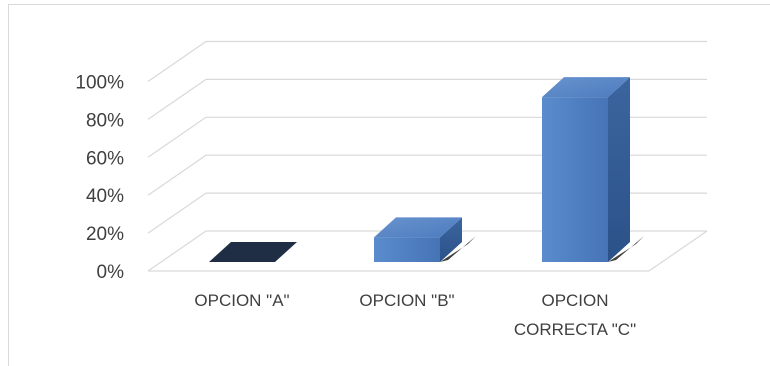  What do you see at coordinates (105, 234) in the screenshot?
I see `y-tick-label: 20%` at bounding box center [105, 234].